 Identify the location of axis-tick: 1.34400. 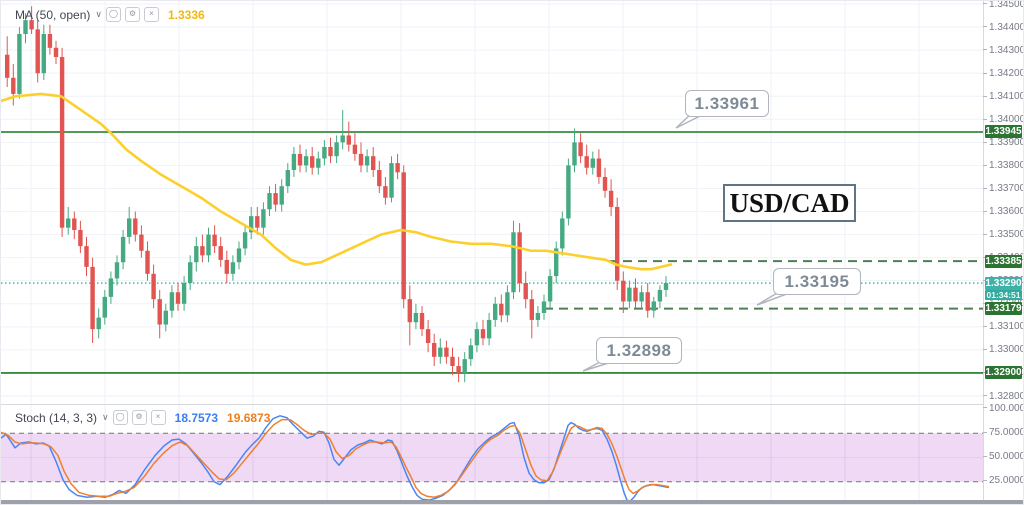
(1003, 27).